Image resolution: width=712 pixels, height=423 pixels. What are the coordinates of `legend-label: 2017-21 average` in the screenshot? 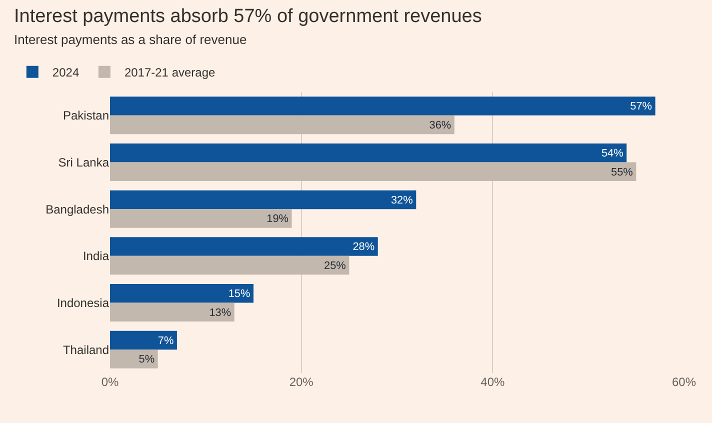 It's located at (170, 73).